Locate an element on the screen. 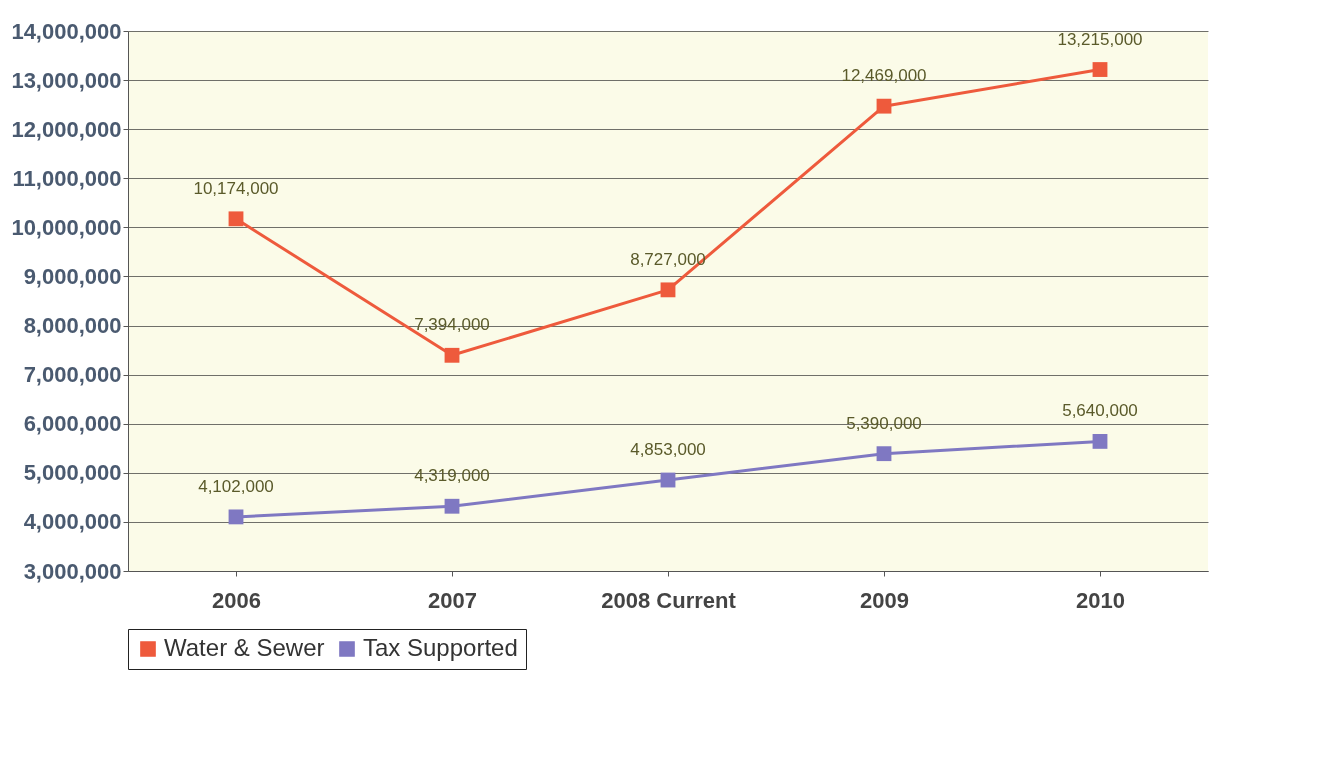  y-tick-label: 11,000,000 is located at coordinates (67, 178).